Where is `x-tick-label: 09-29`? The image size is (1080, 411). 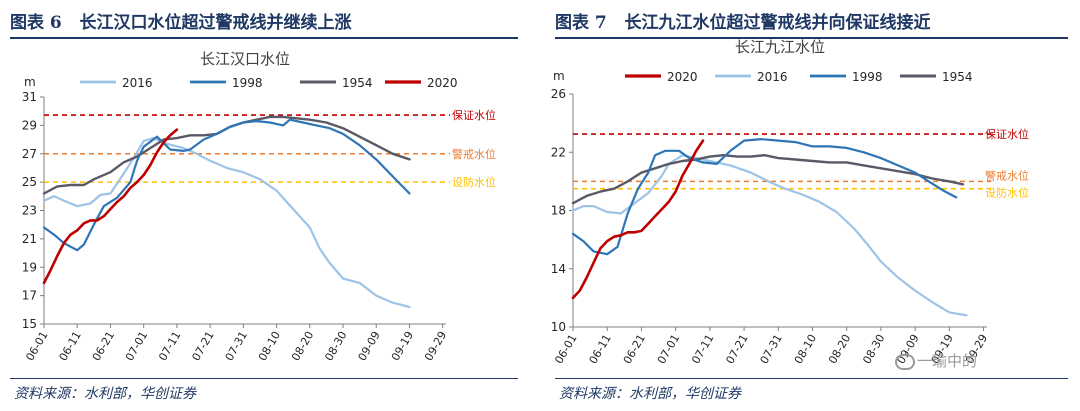 x-tick-label: 09-29 is located at coordinates (435, 346).